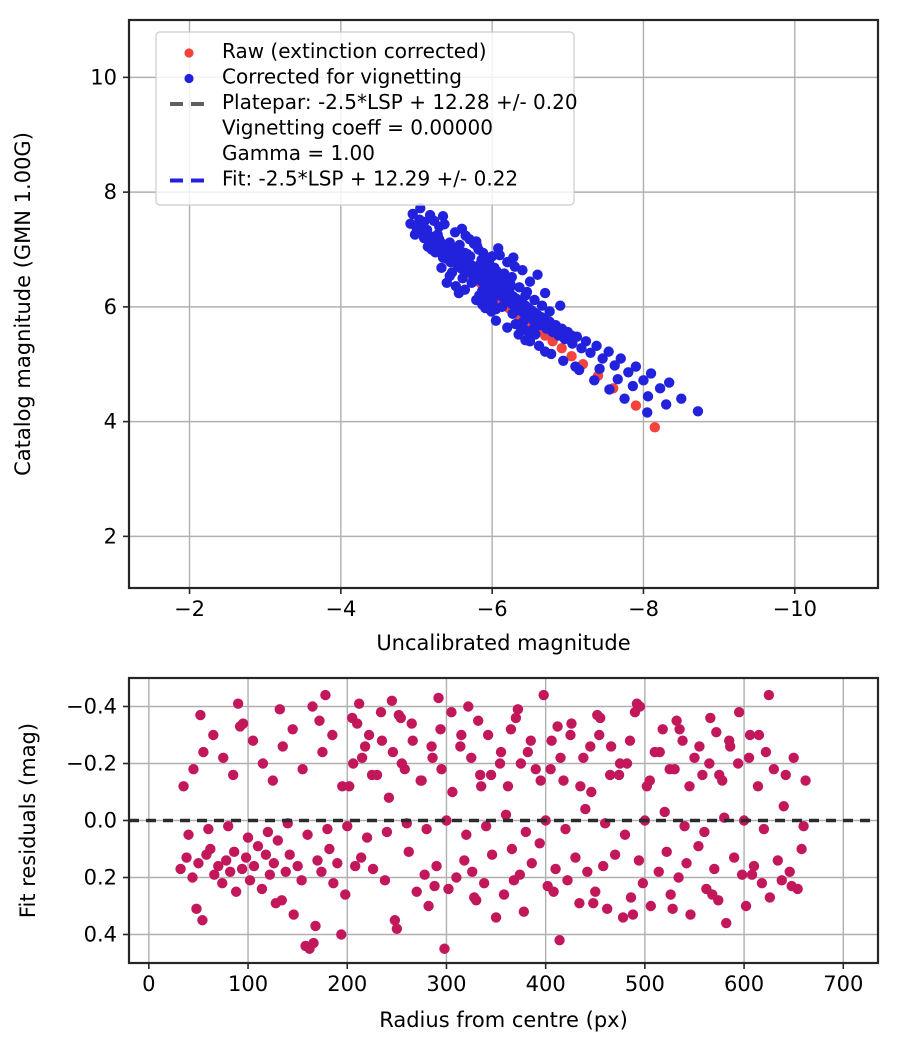 This screenshot has width=900, height=1050. What do you see at coordinates (744, 984) in the screenshot?
I see `x-tick-label: 600` at bounding box center [744, 984].